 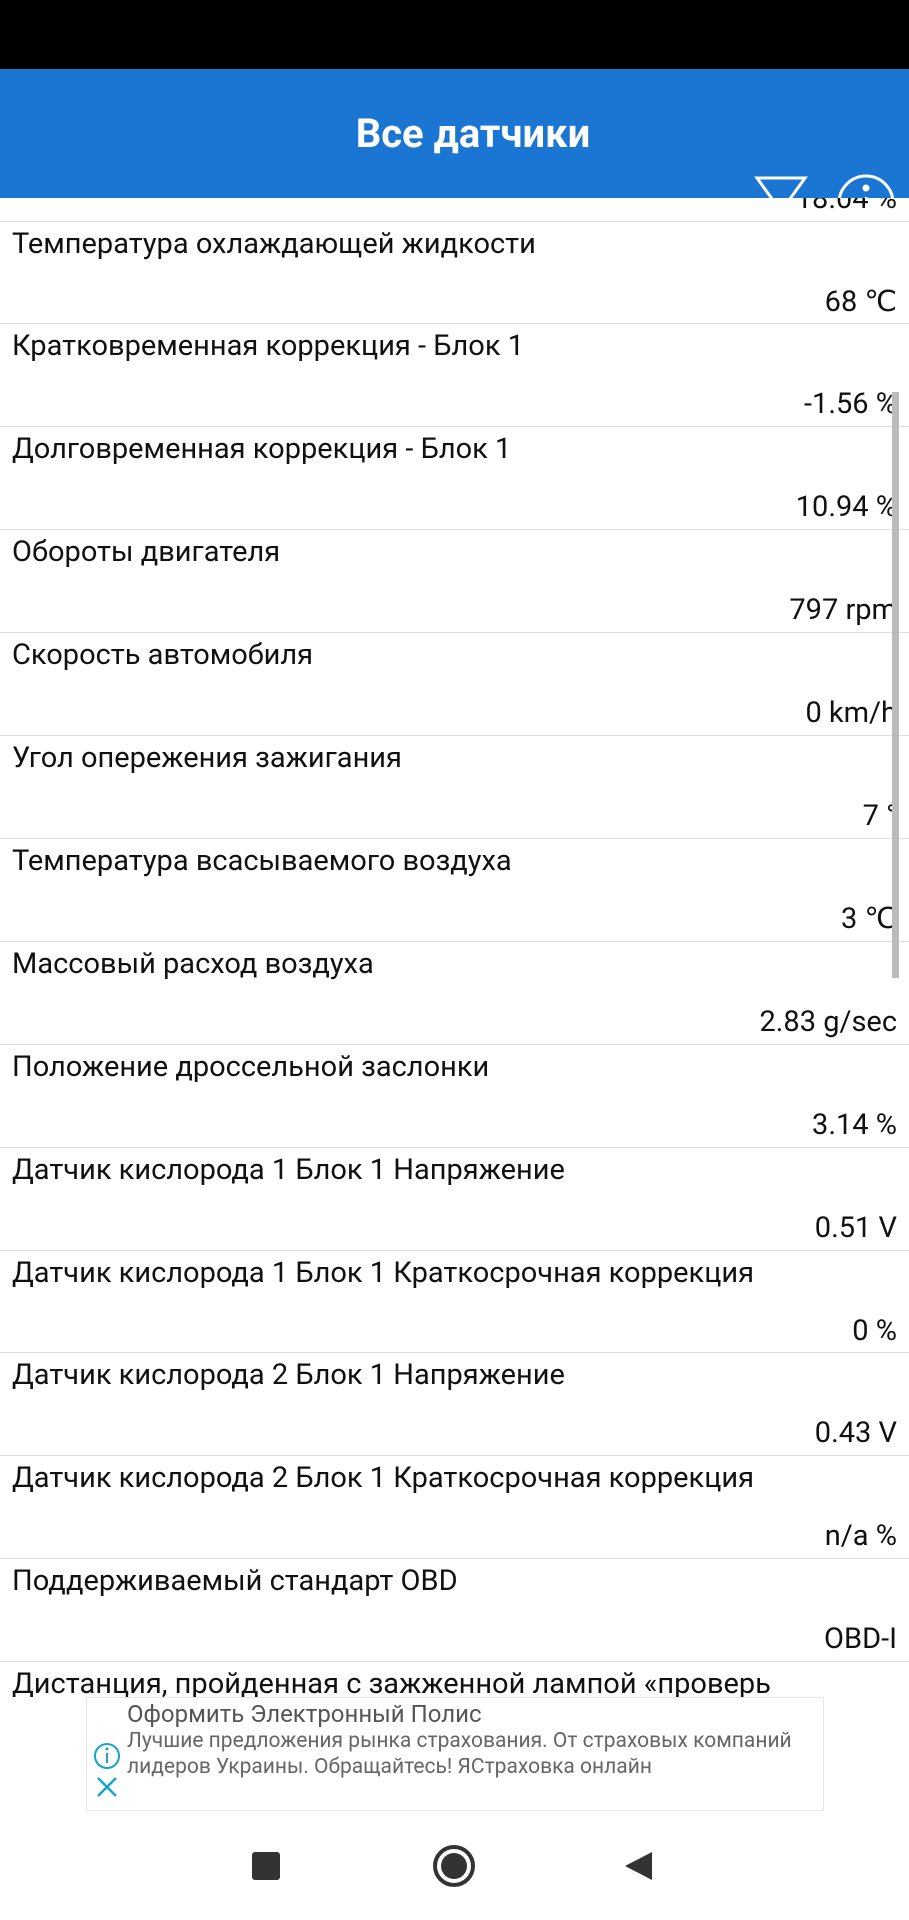 What do you see at coordinates (638, 1866) in the screenshot?
I see `back-button` at bounding box center [638, 1866].